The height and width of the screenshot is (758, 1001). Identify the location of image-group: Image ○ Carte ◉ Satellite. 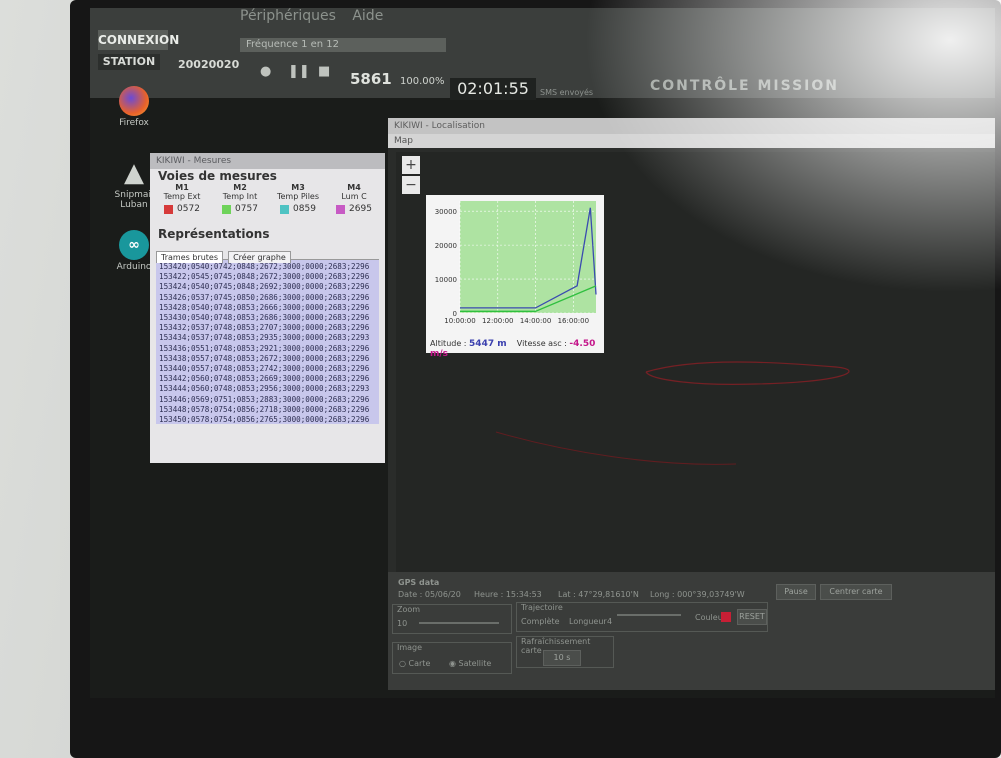
(452, 658).